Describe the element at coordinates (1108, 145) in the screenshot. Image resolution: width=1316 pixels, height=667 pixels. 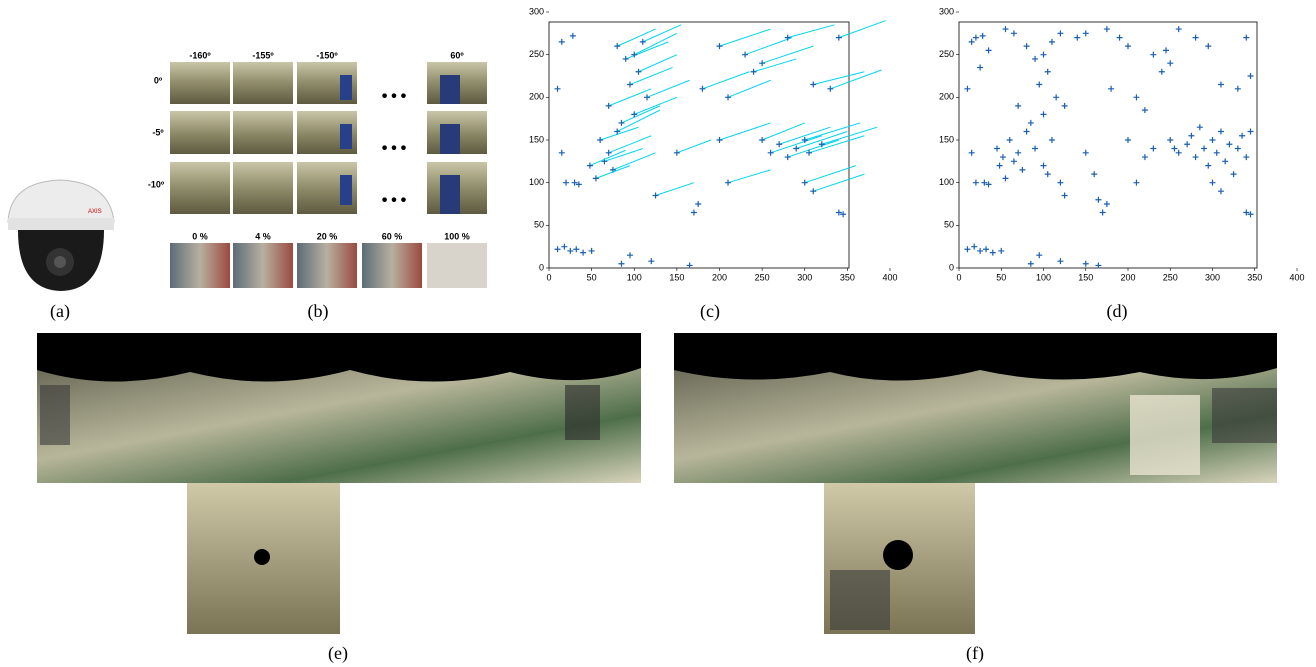
I see `image-frame` at that location.